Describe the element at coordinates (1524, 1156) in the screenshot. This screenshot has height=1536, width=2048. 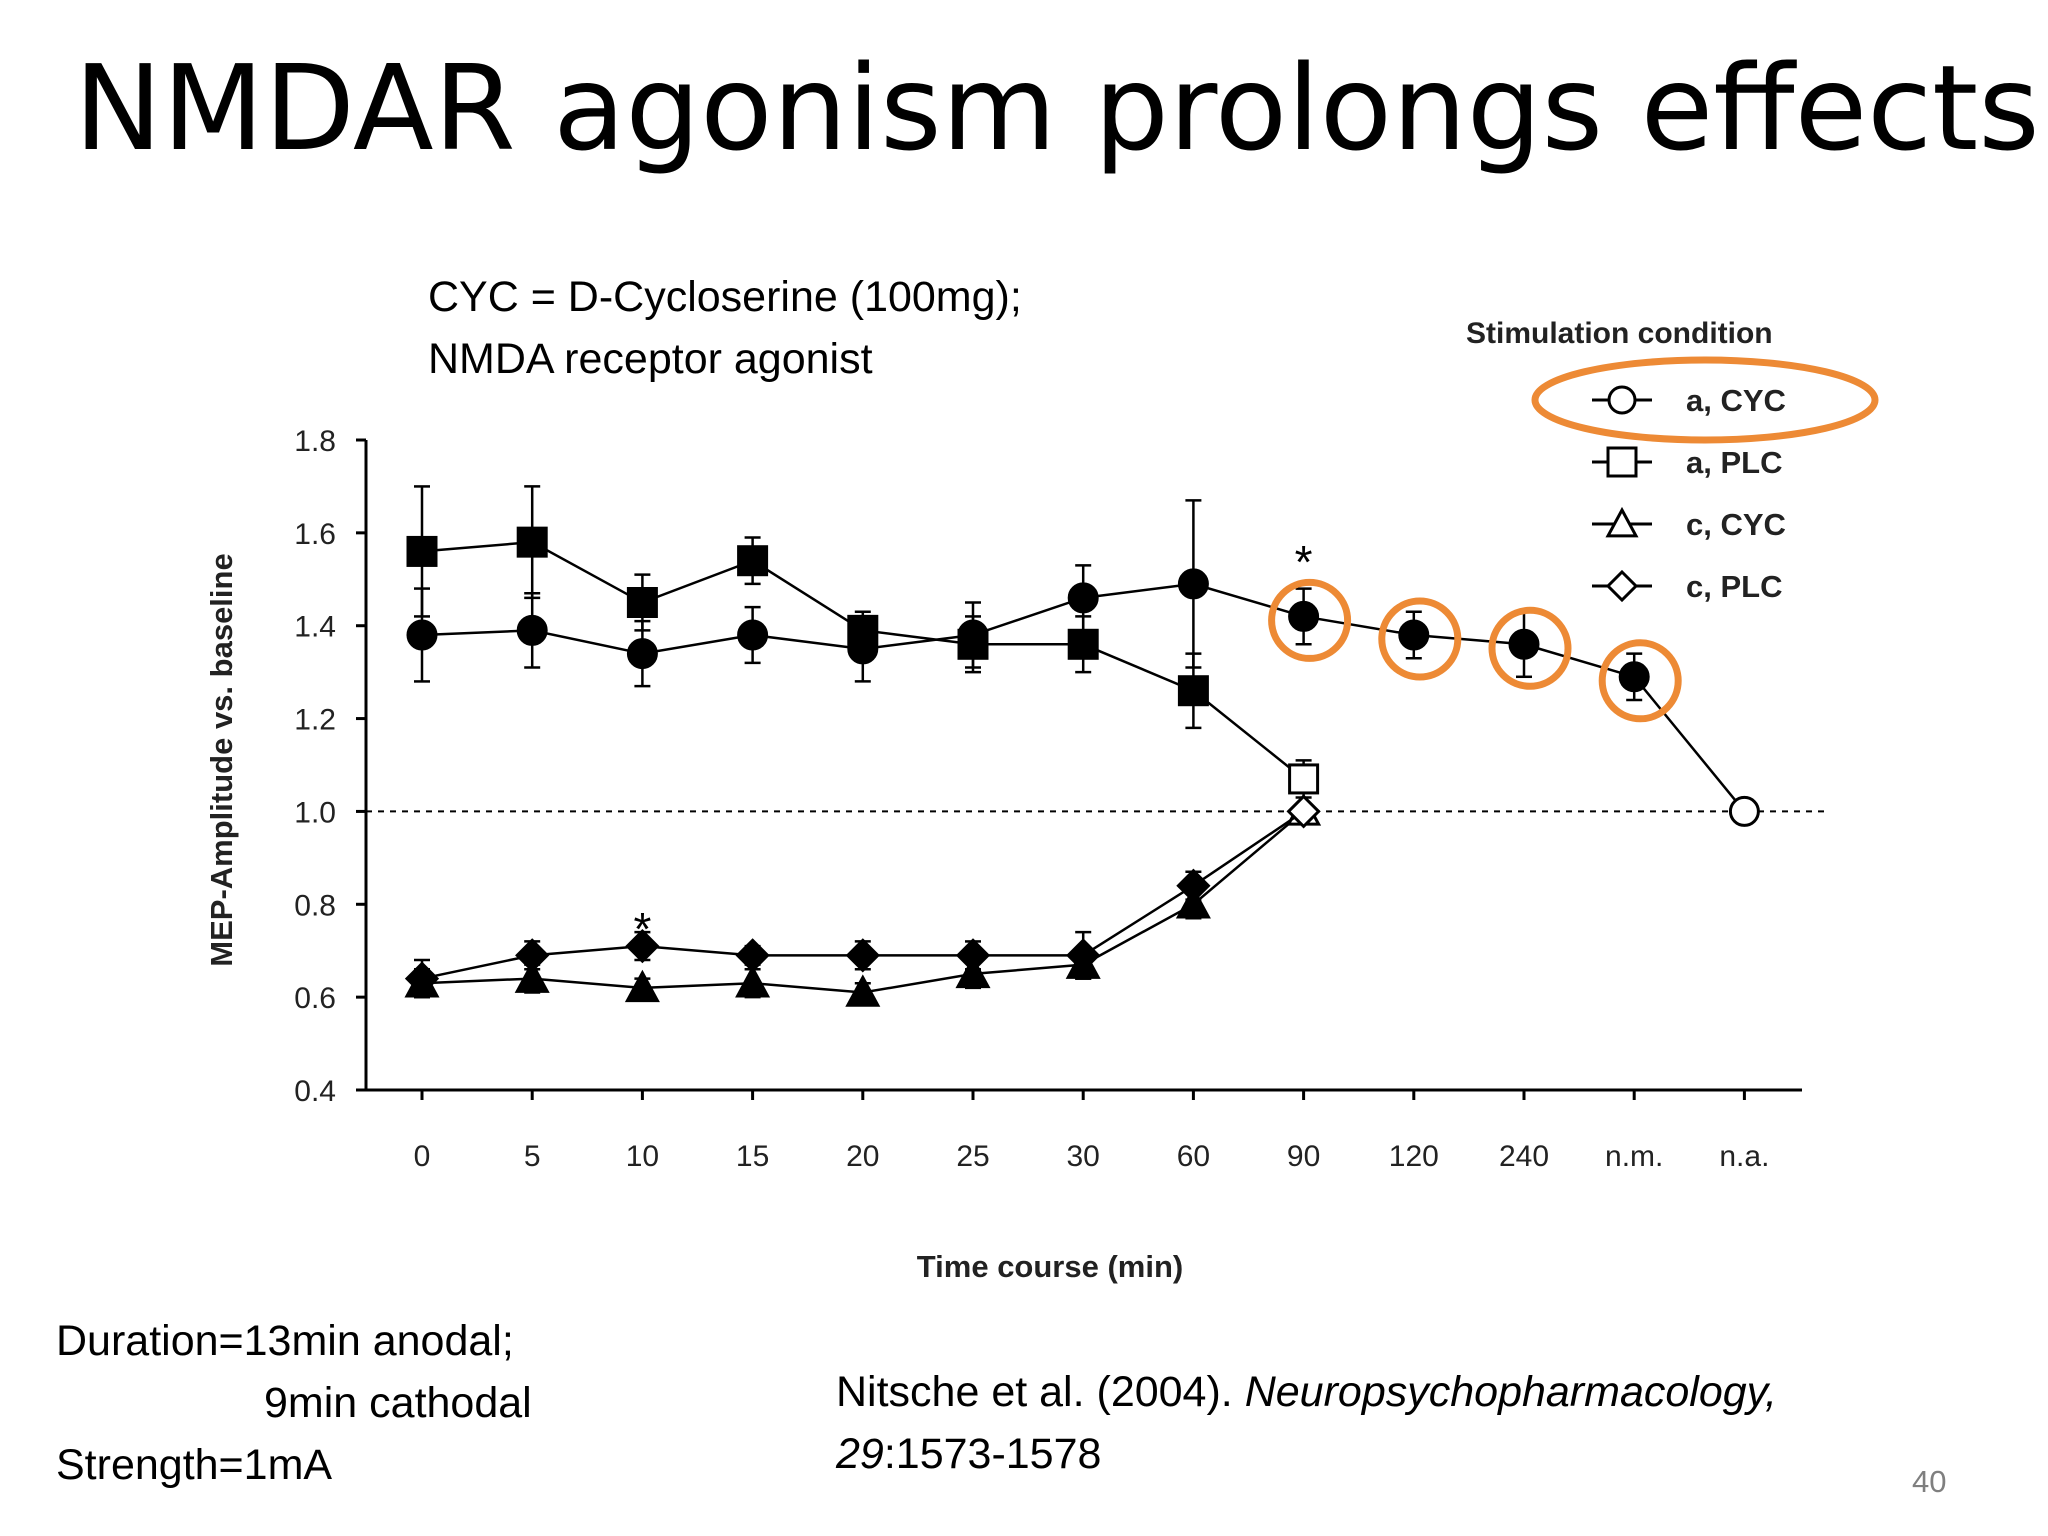
I see `x-tick-label: 240` at that location.